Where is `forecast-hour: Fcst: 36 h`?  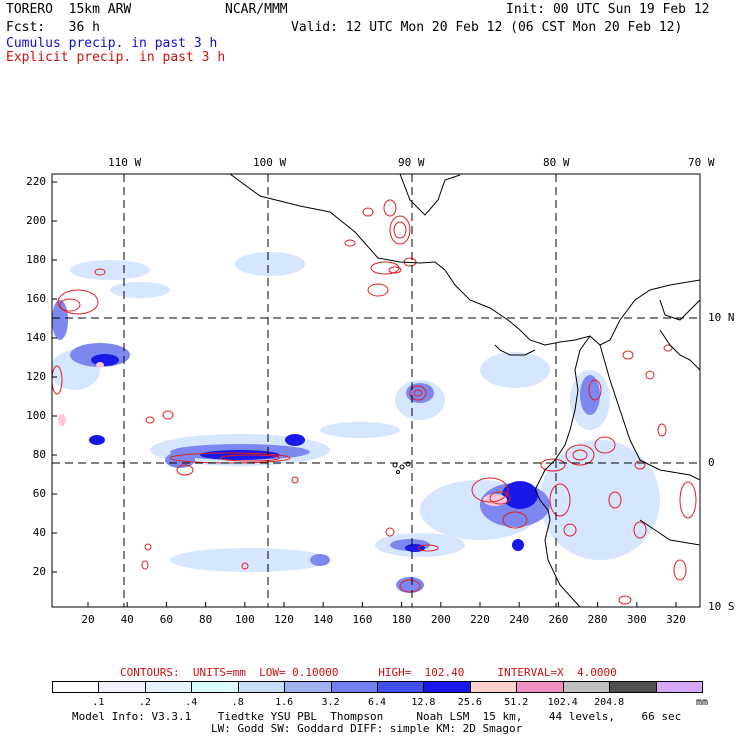
forecast-hour: Fcst: 36 h is located at coordinates (53, 27).